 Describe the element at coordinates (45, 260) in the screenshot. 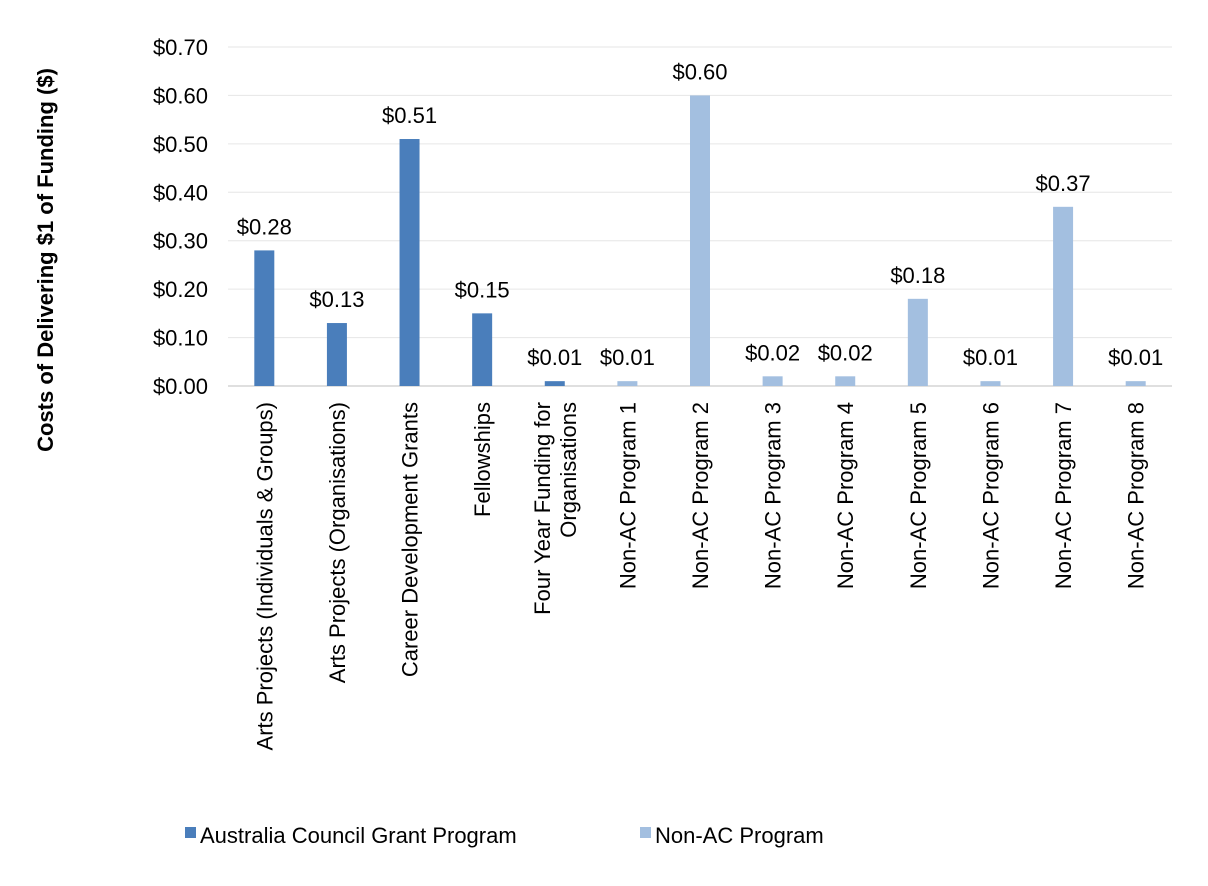

I see `y-axis-label: Costs of Delivering $1 of Funding ($)` at that location.